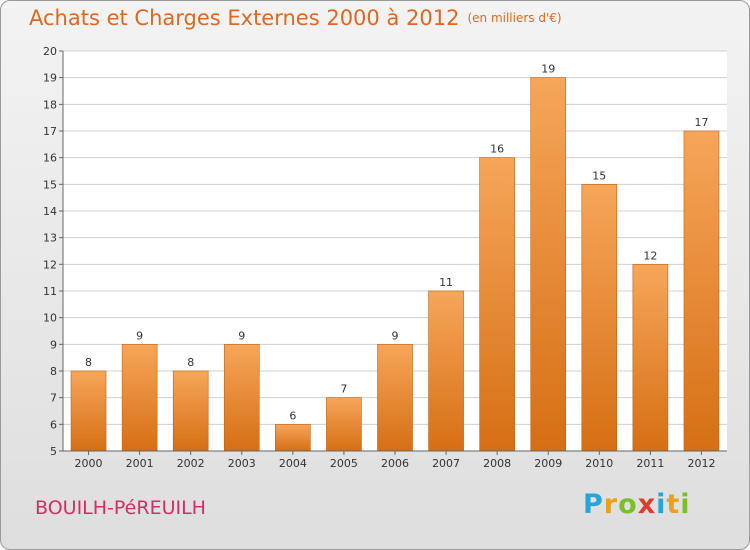 The image size is (750, 550). I want to click on y-tick-label: 16, so click(50, 158).